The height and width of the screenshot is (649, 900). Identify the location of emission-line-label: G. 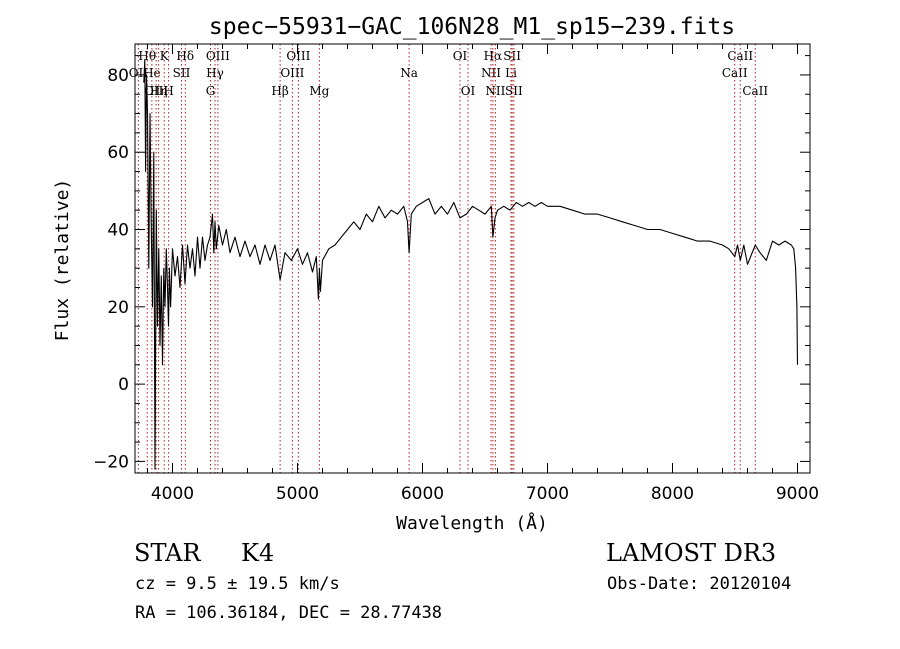
(211, 91).